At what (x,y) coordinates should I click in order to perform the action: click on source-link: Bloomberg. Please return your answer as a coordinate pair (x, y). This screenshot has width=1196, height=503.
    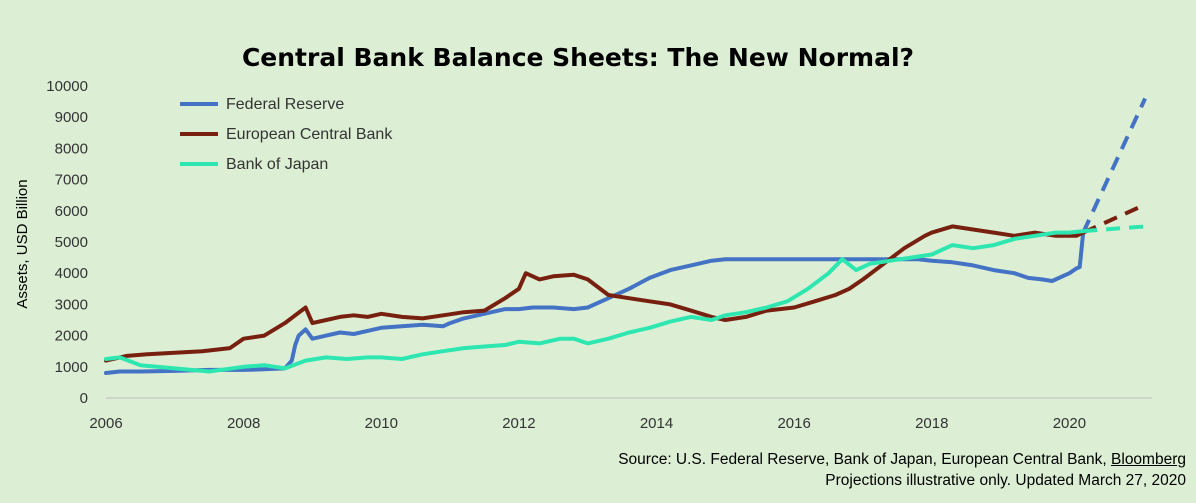
    Looking at the image, I should click on (1148, 459).